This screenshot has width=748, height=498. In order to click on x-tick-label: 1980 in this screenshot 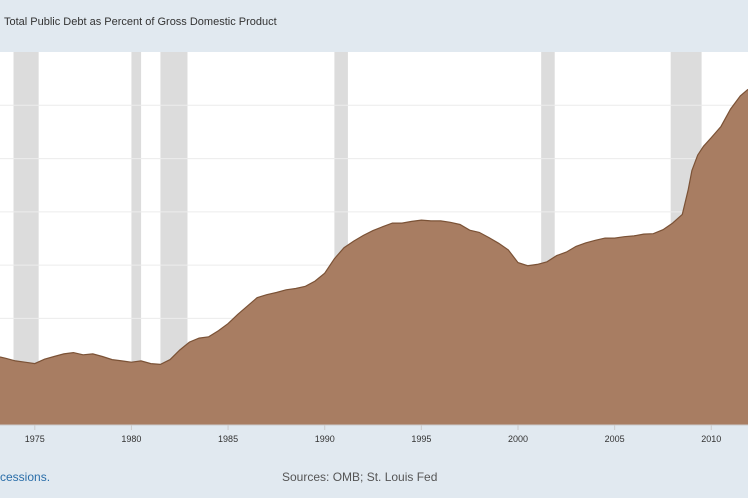, I will do `click(131, 439)`.